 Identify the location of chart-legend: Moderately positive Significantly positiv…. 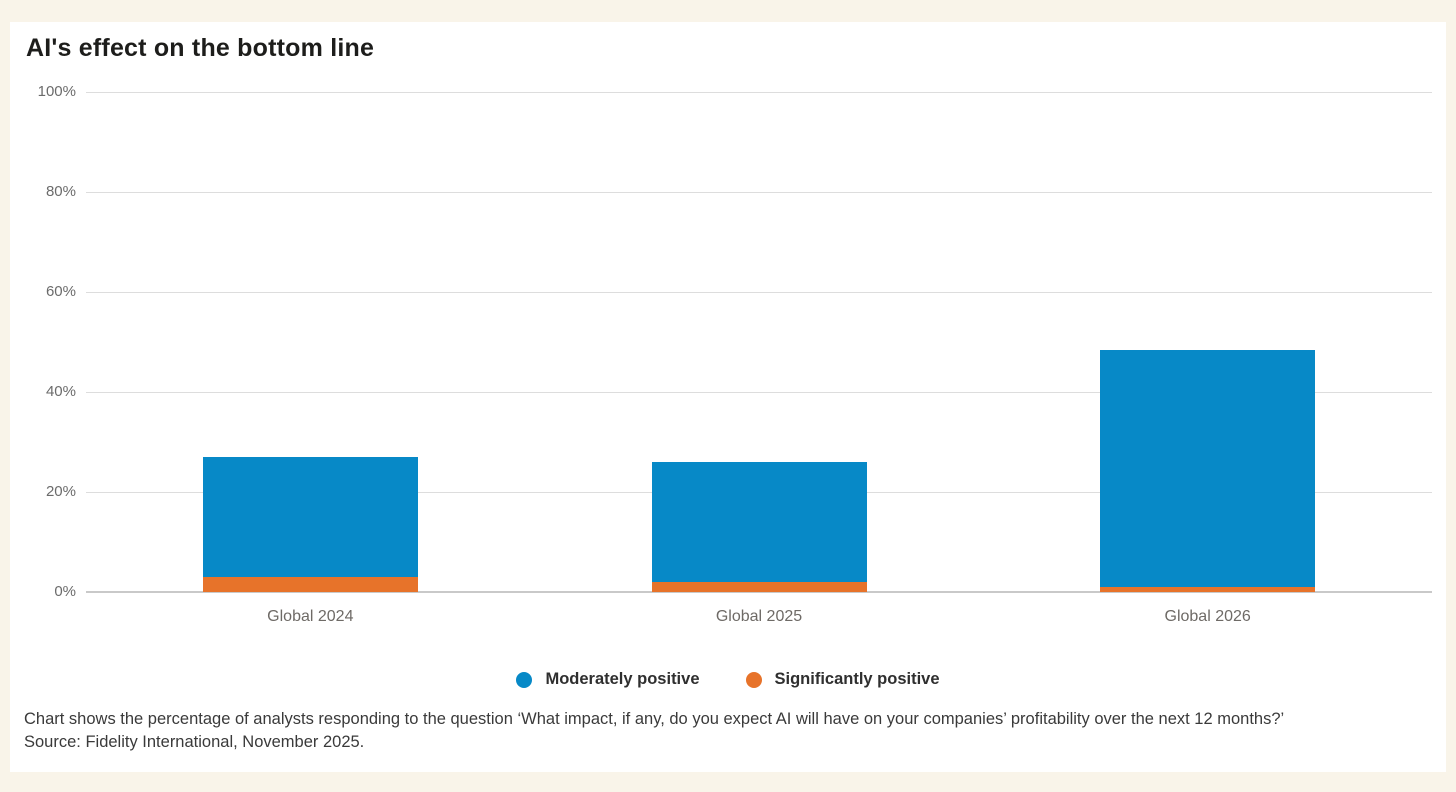
(728, 679).